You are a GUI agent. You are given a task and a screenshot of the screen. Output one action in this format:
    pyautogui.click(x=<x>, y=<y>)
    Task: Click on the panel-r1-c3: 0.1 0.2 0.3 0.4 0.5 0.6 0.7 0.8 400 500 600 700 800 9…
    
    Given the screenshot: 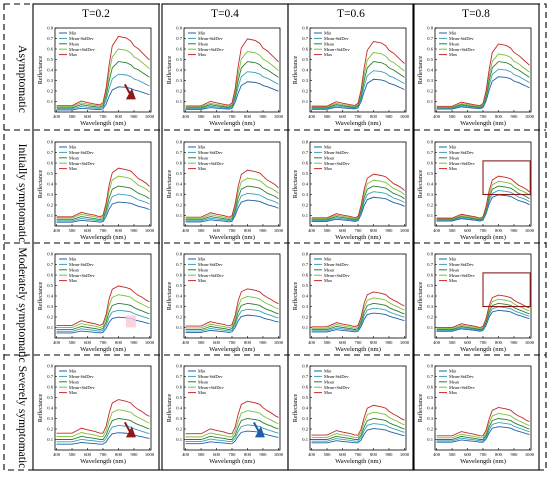 What is the action you would take?
    pyautogui.click(x=351, y=76)
    